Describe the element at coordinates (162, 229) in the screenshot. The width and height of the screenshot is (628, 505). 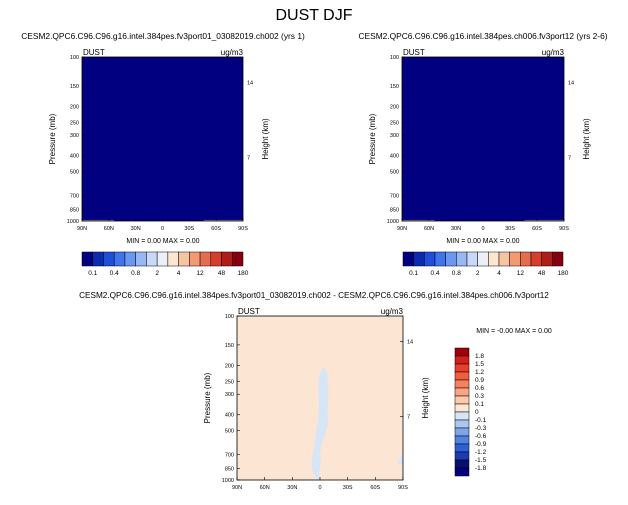
I see `x-tick-label: 0` at that location.